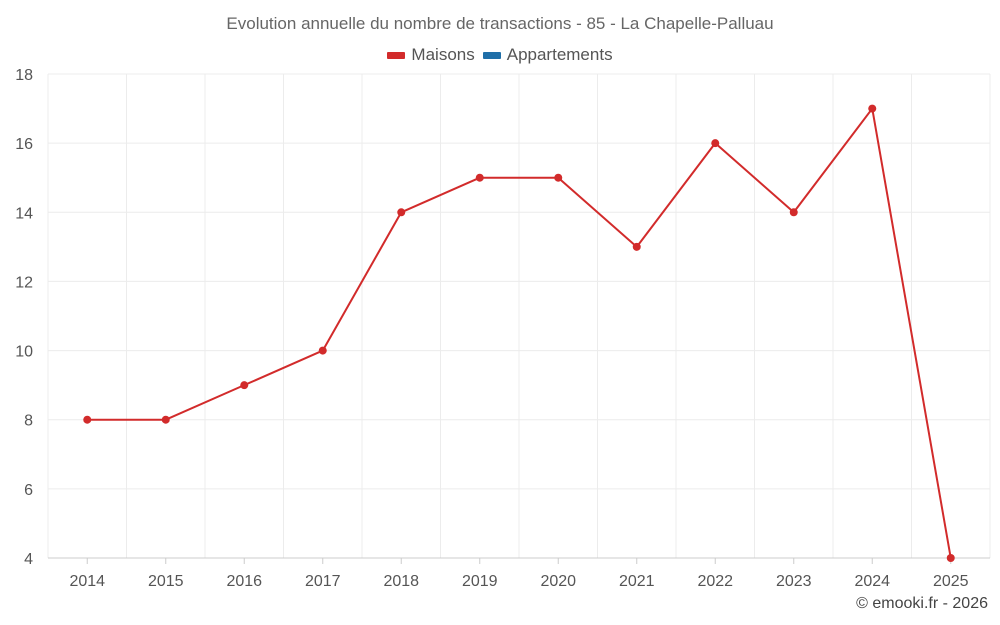  What do you see at coordinates (872, 581) in the screenshot?
I see `x-tick-label: 2024` at bounding box center [872, 581].